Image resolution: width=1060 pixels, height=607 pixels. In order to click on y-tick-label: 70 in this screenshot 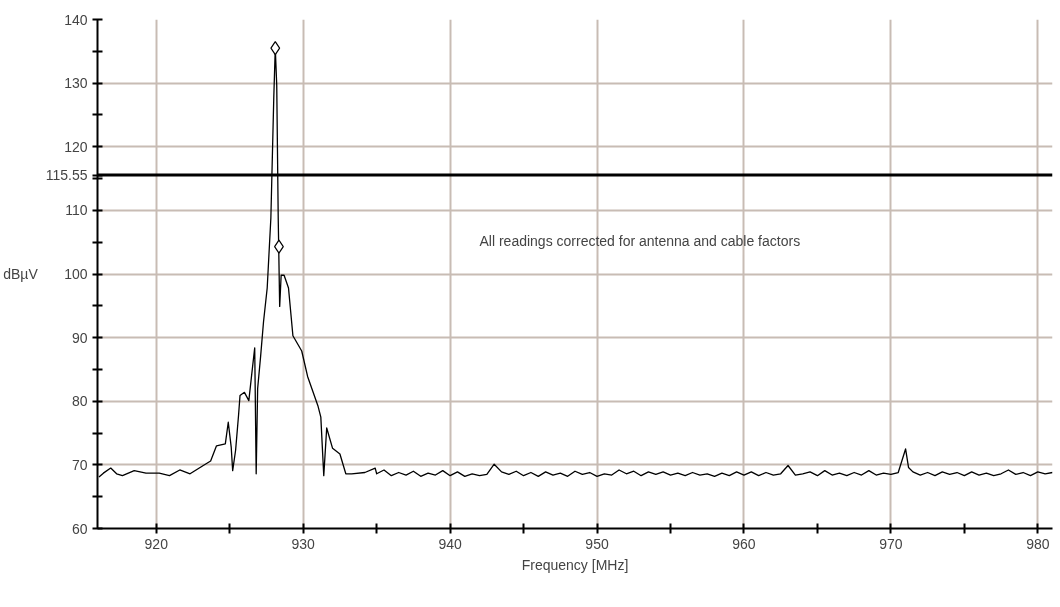, I will do `click(79, 464)`.